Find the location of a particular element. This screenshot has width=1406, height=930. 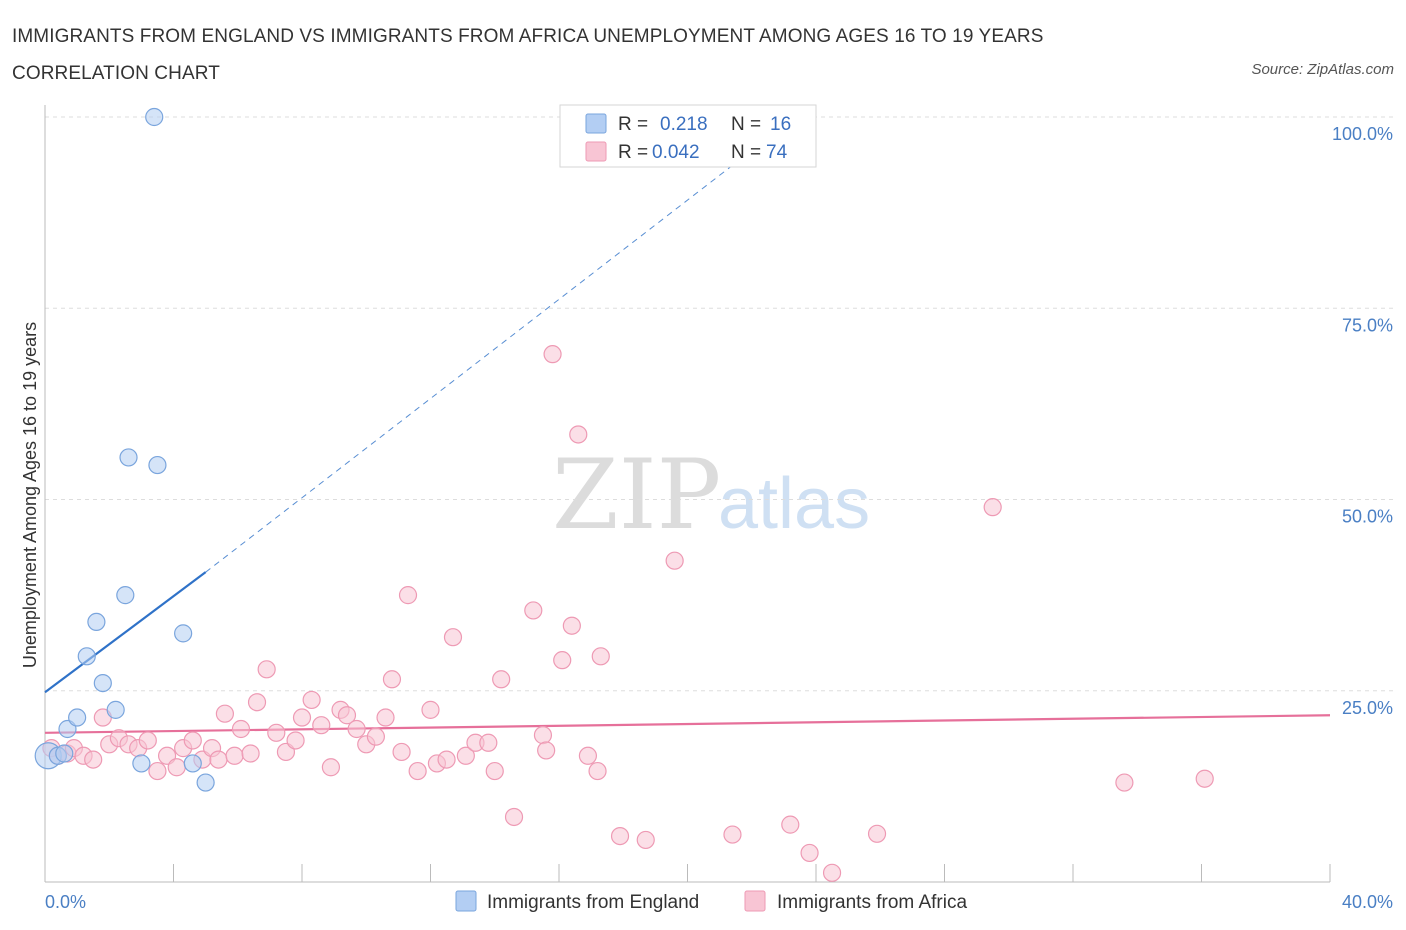

legend-africa-label: Immigrants from Africa is located at coordinates (872, 902).